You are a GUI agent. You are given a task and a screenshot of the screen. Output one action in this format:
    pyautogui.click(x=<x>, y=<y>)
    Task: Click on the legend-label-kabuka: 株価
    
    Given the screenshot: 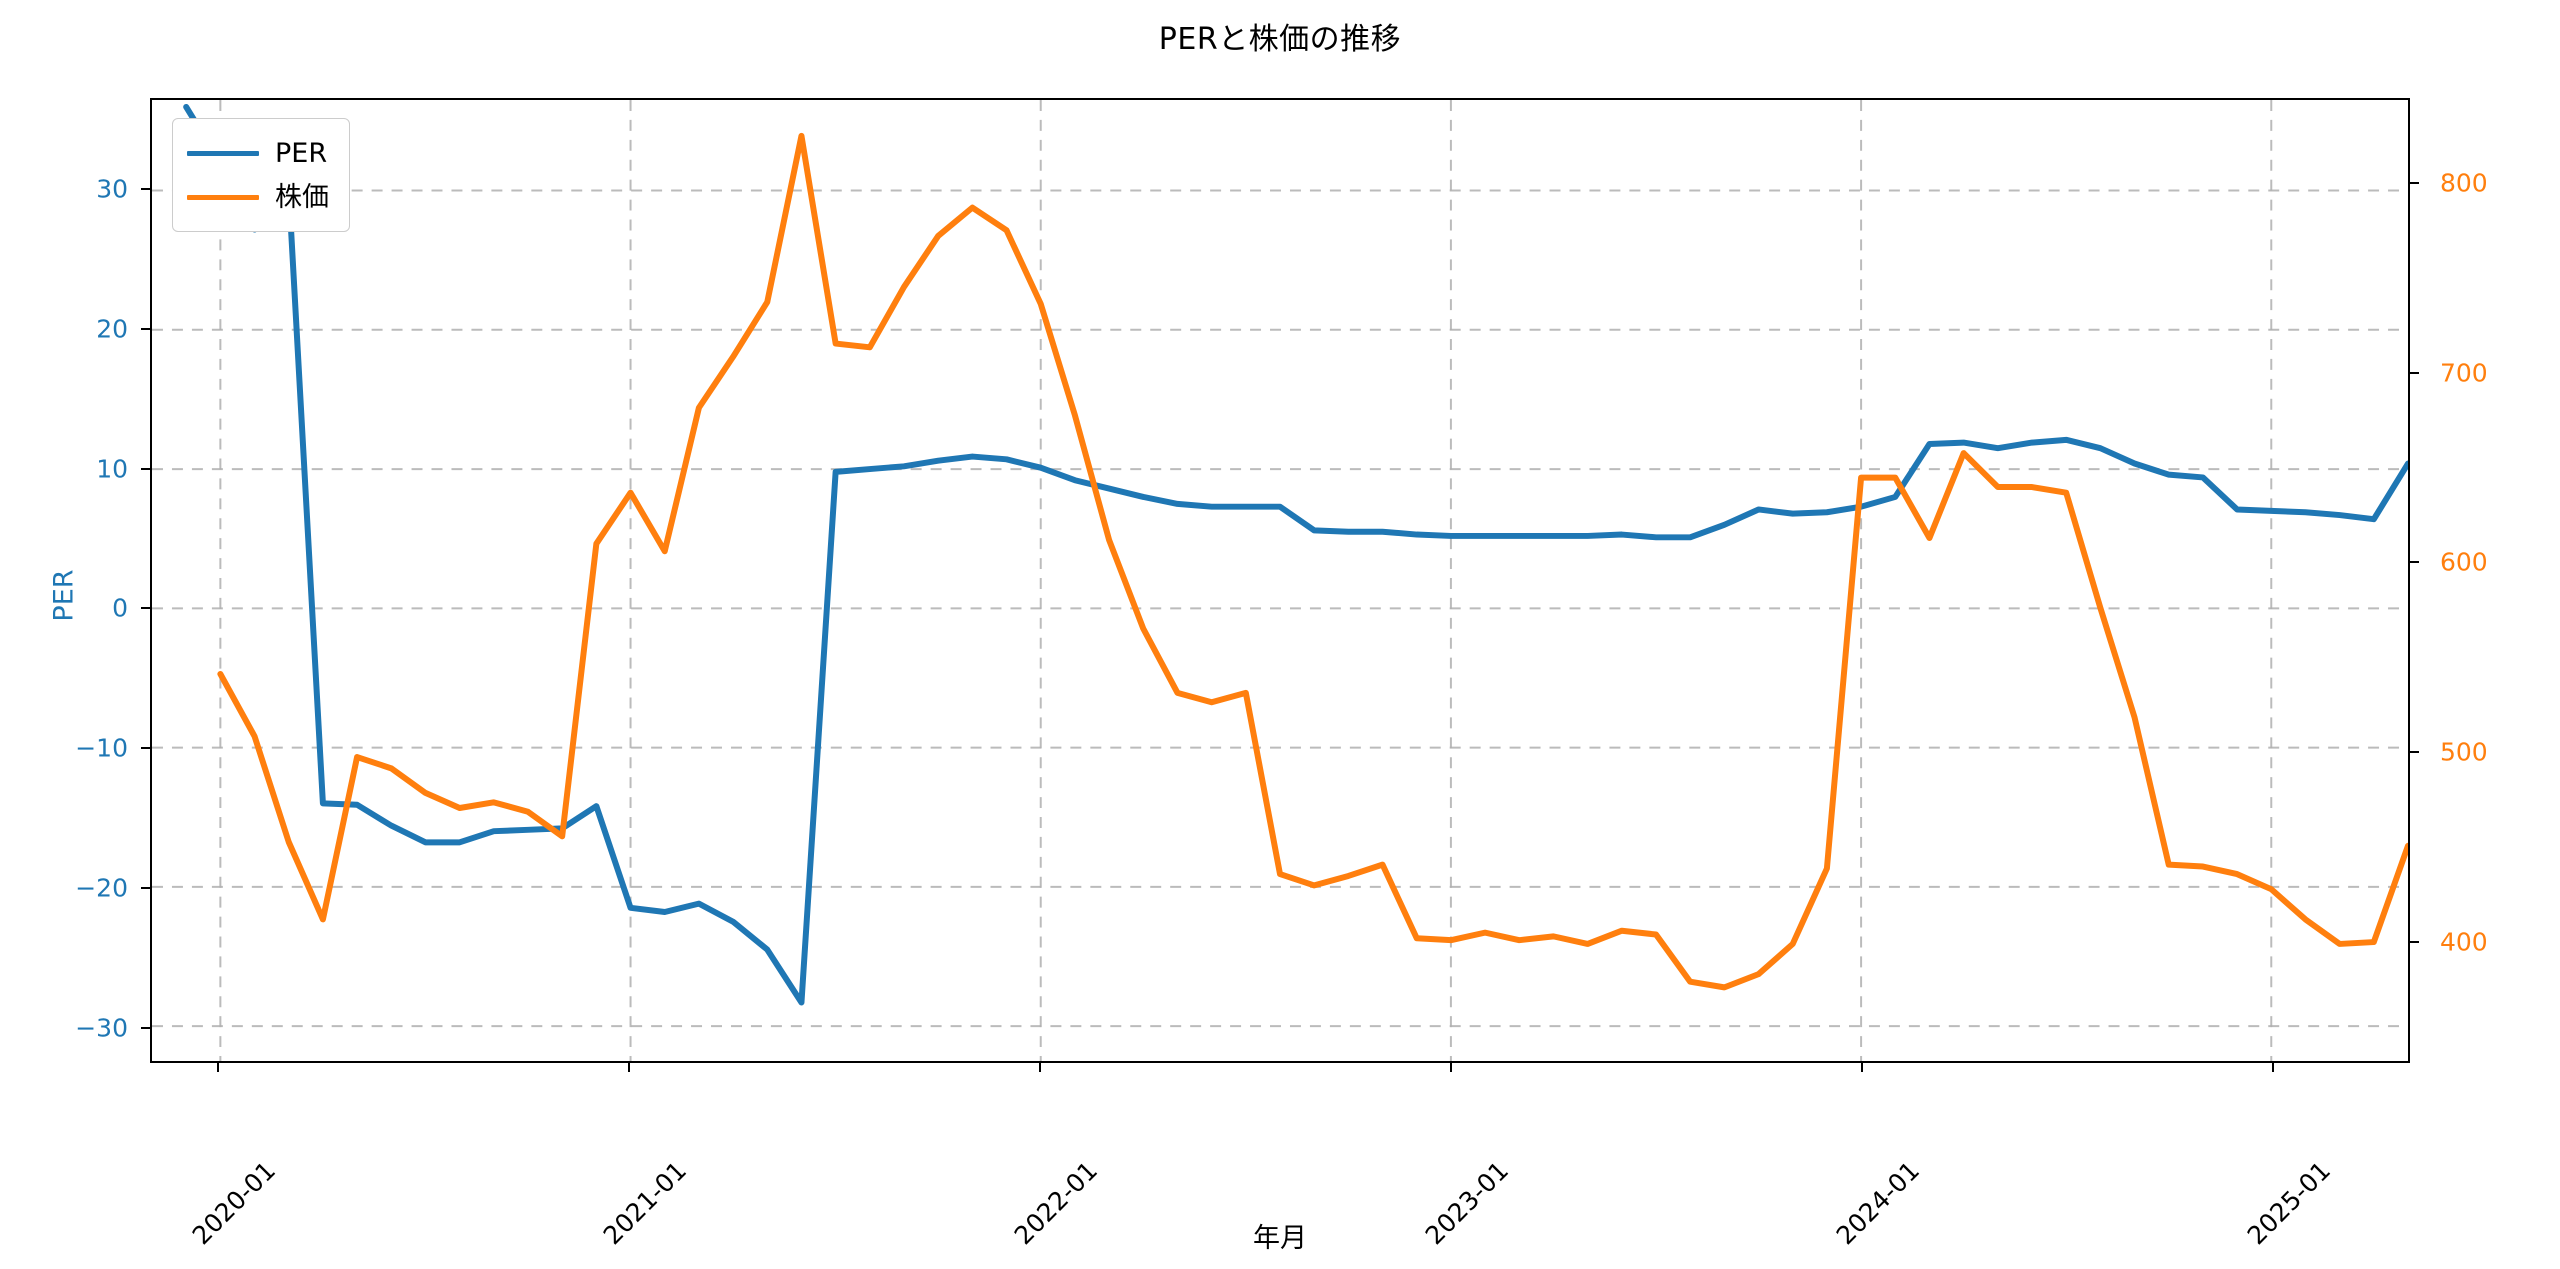 What is the action you would take?
    pyautogui.click(x=302, y=197)
    